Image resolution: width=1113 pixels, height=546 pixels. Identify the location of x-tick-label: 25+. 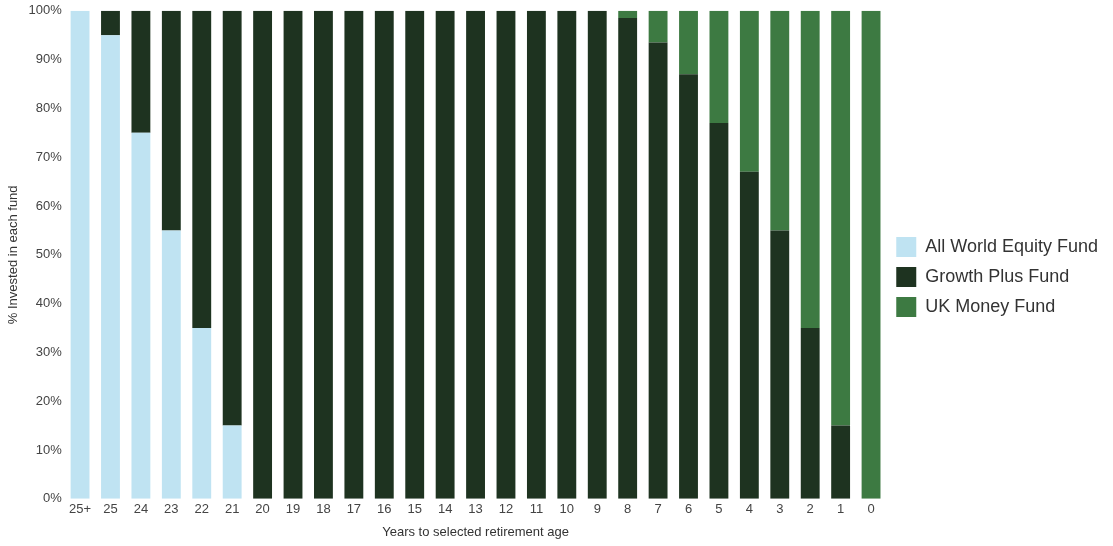
(80, 509).